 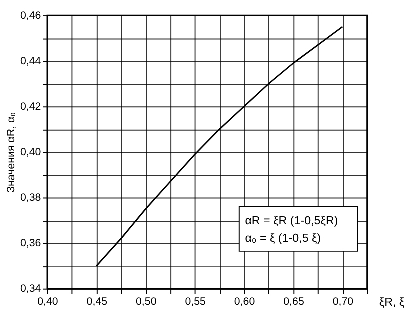 I want to click on y-tick-label: 0,34, so click(x=31, y=289).